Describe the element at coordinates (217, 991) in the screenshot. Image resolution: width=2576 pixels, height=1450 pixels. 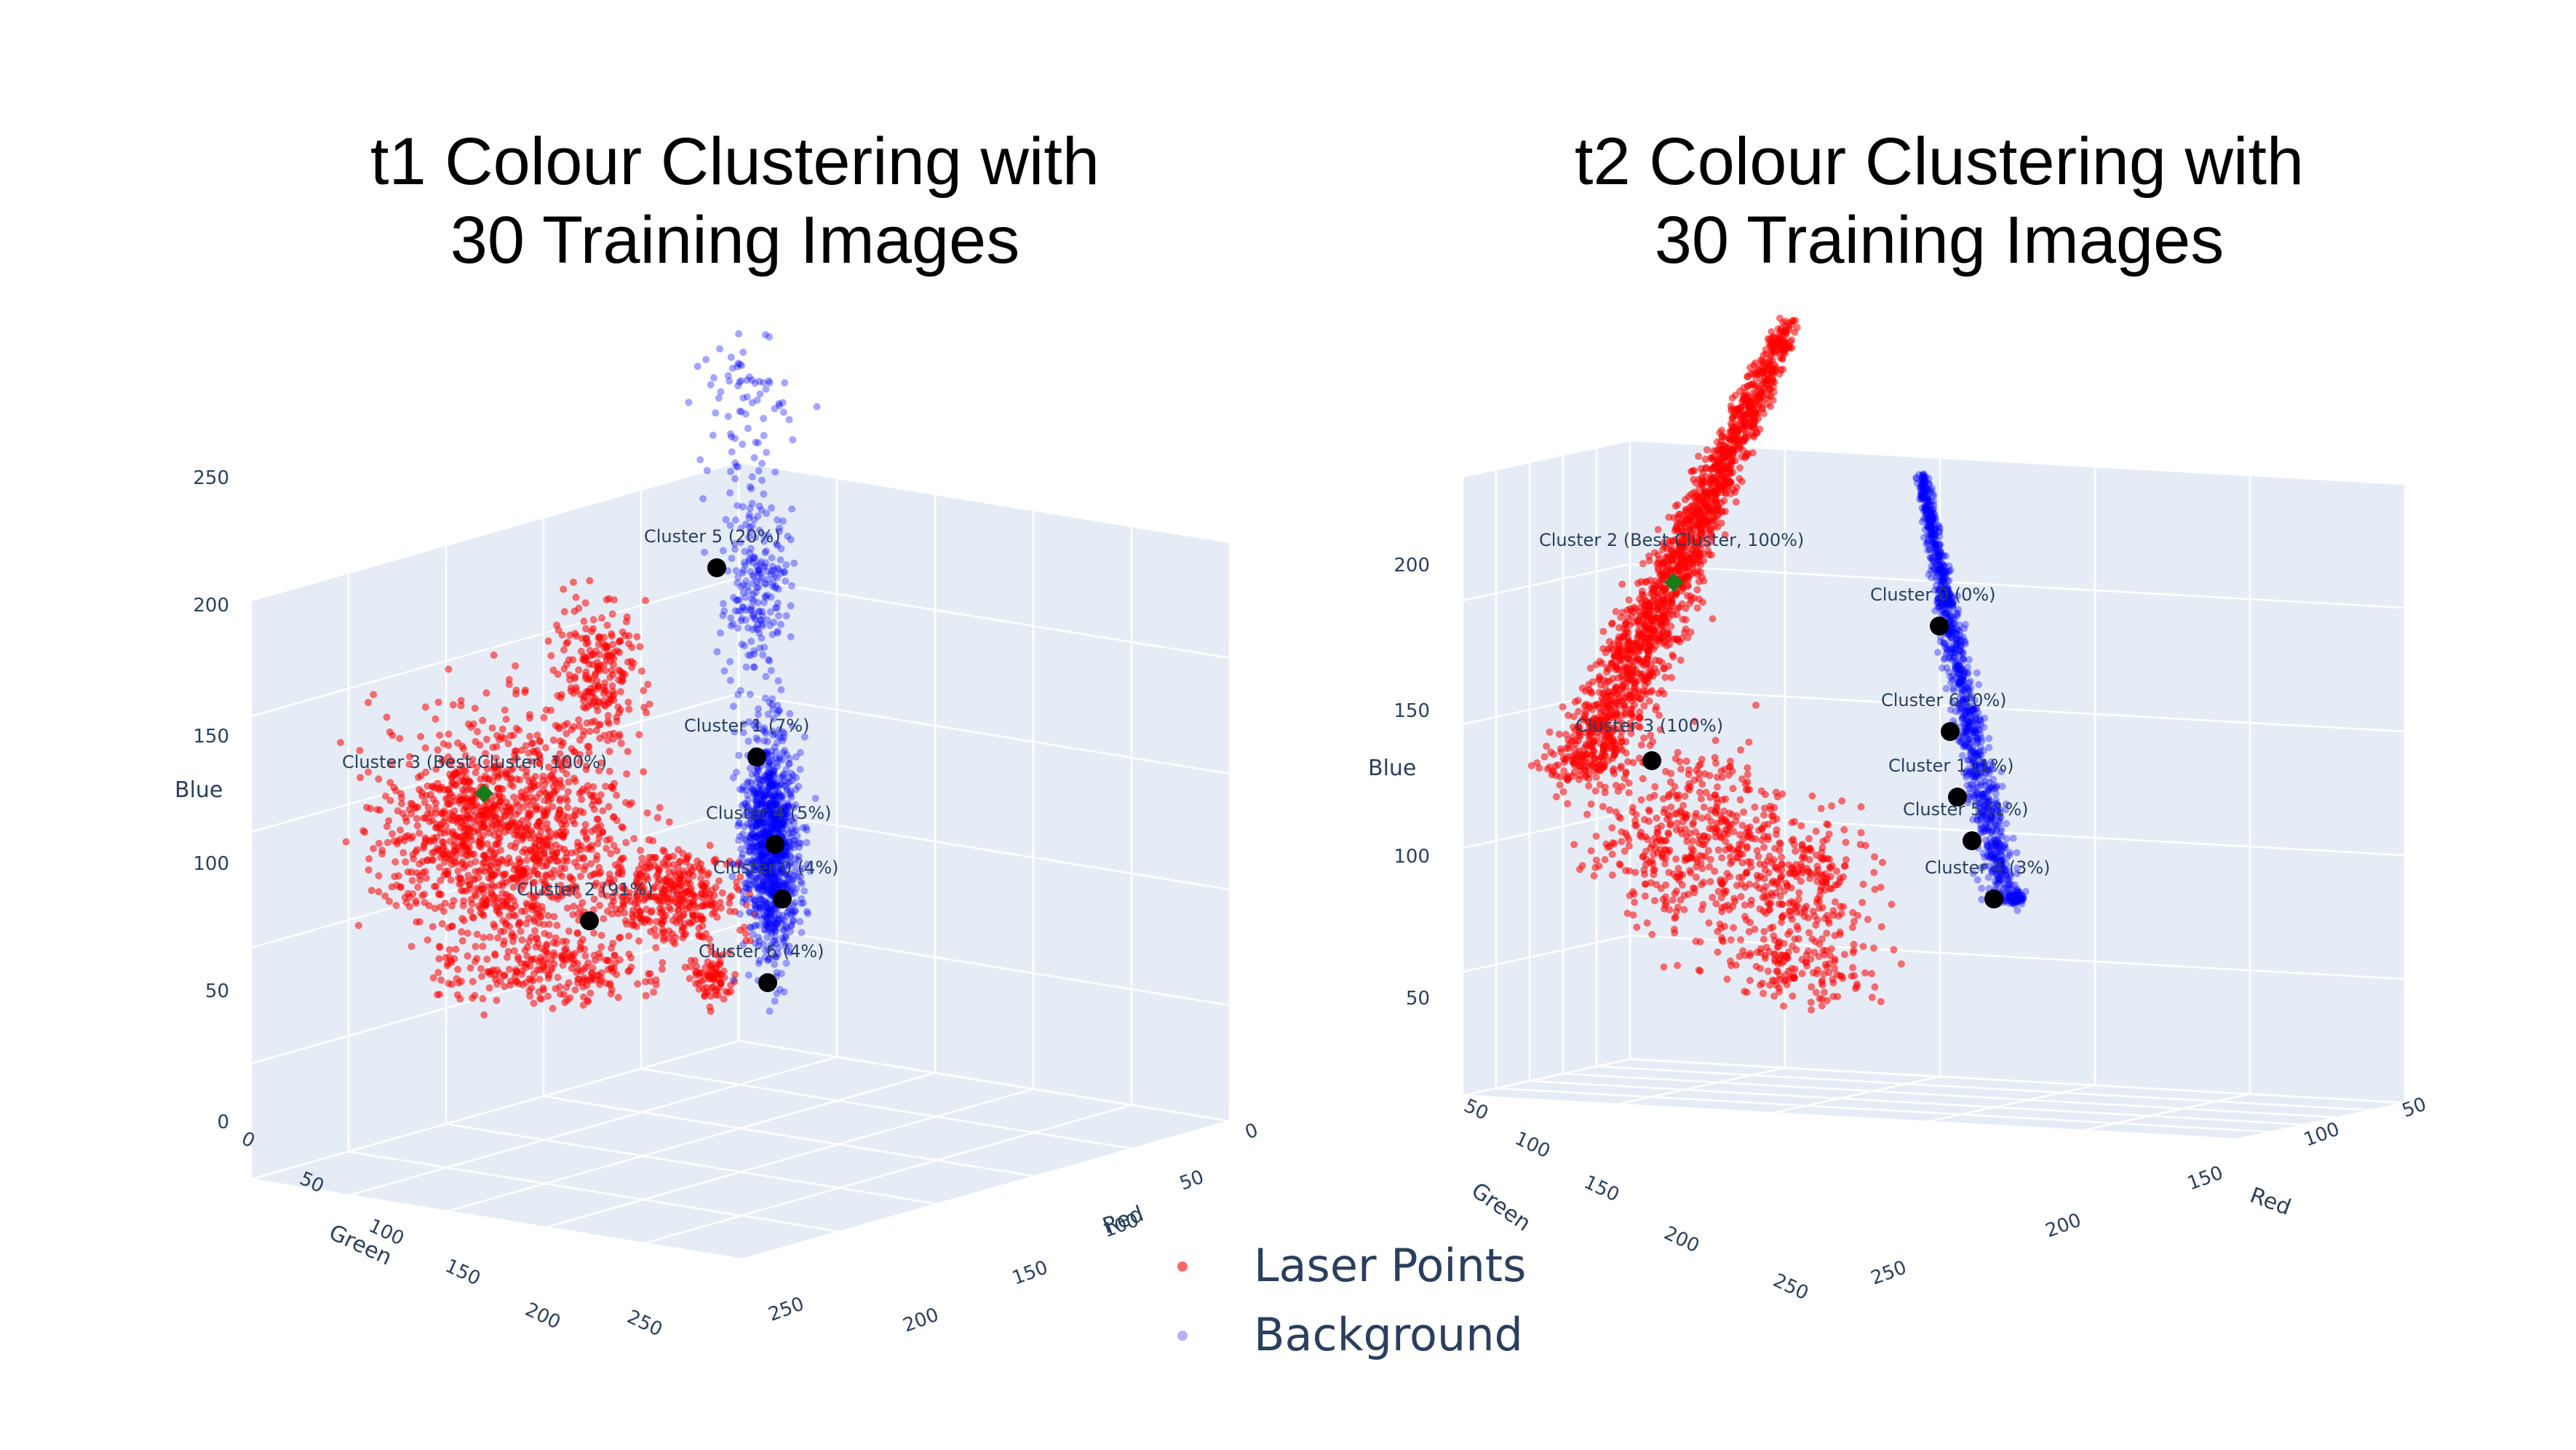
I see `z-tick-label: 50` at that location.